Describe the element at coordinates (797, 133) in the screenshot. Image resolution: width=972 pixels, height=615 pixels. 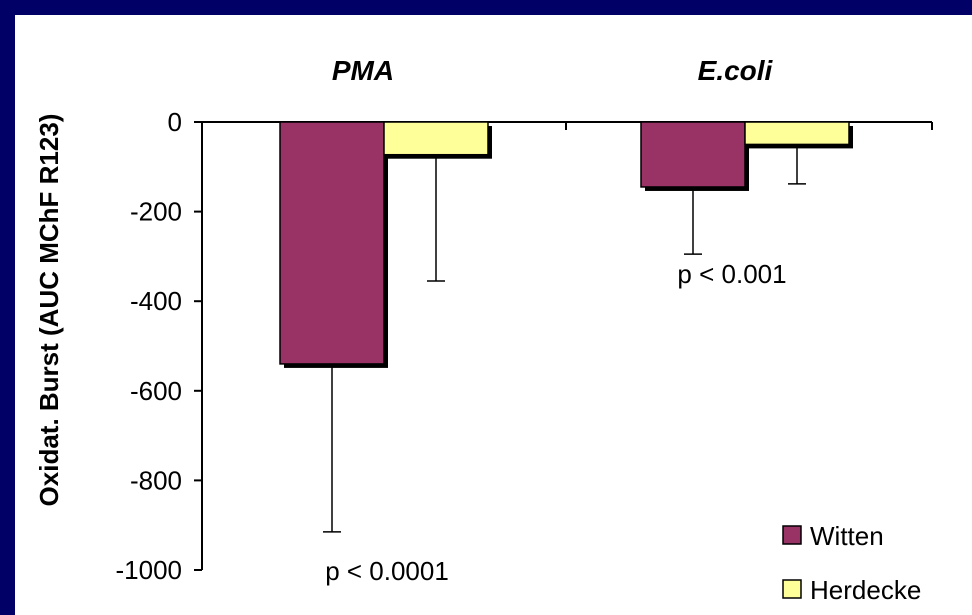
I see `bar-herdecke-ecoli` at that location.